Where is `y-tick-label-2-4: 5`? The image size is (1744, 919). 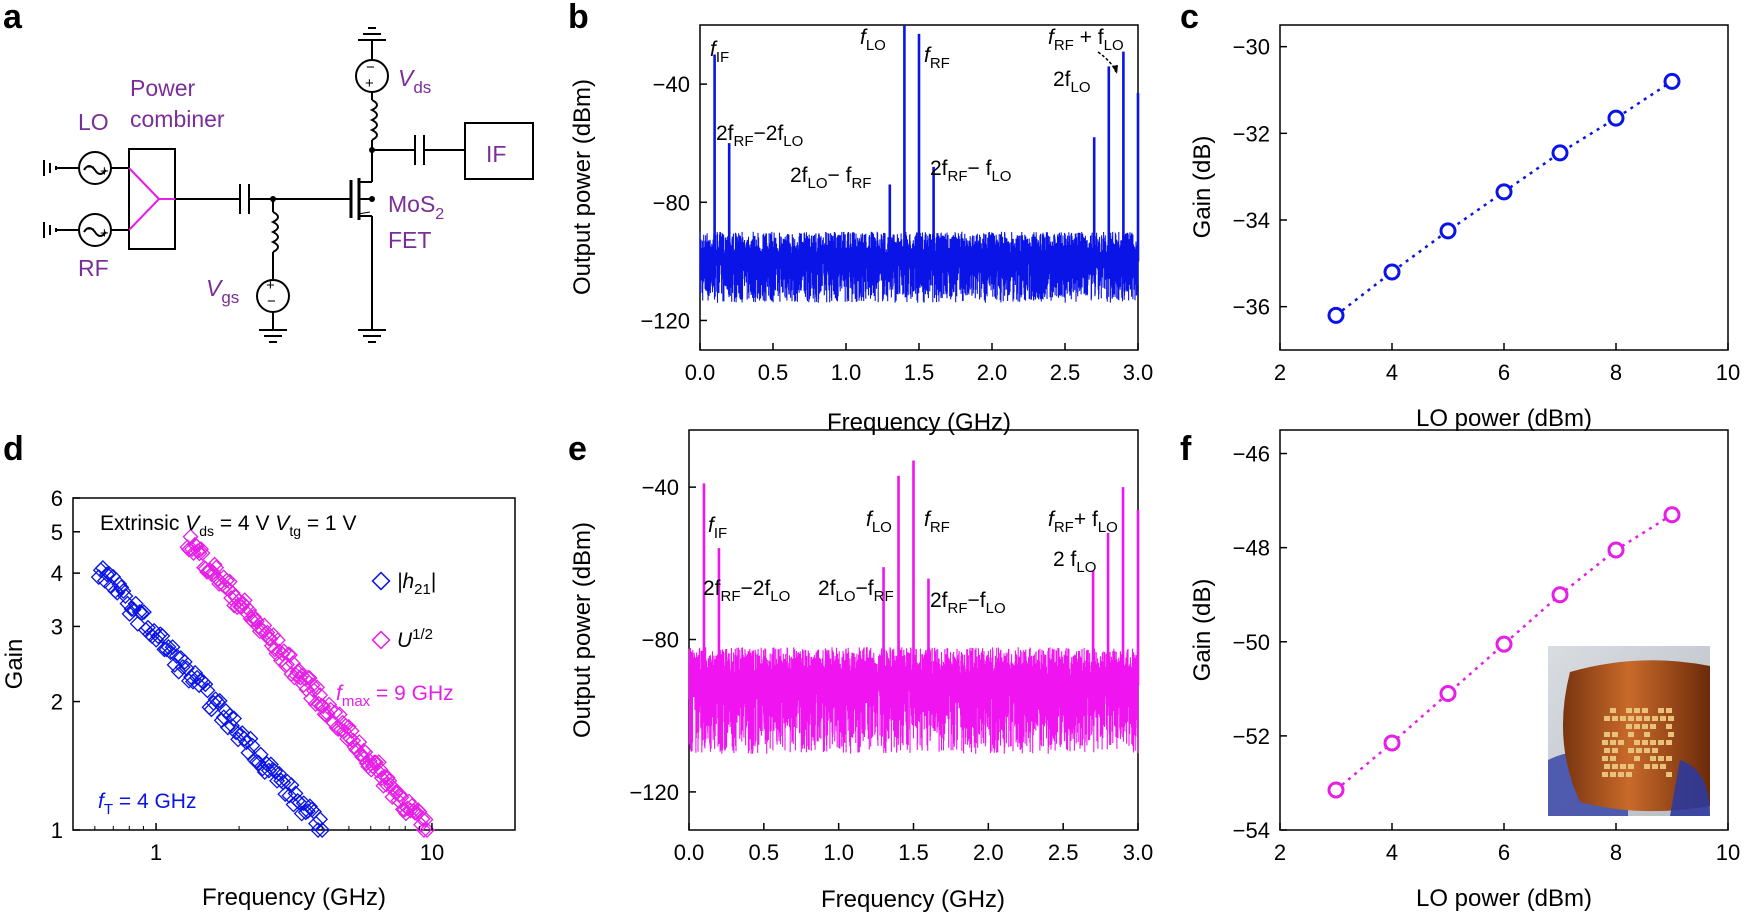
y-tick-label-2-4: 5 is located at coordinates (57, 532).